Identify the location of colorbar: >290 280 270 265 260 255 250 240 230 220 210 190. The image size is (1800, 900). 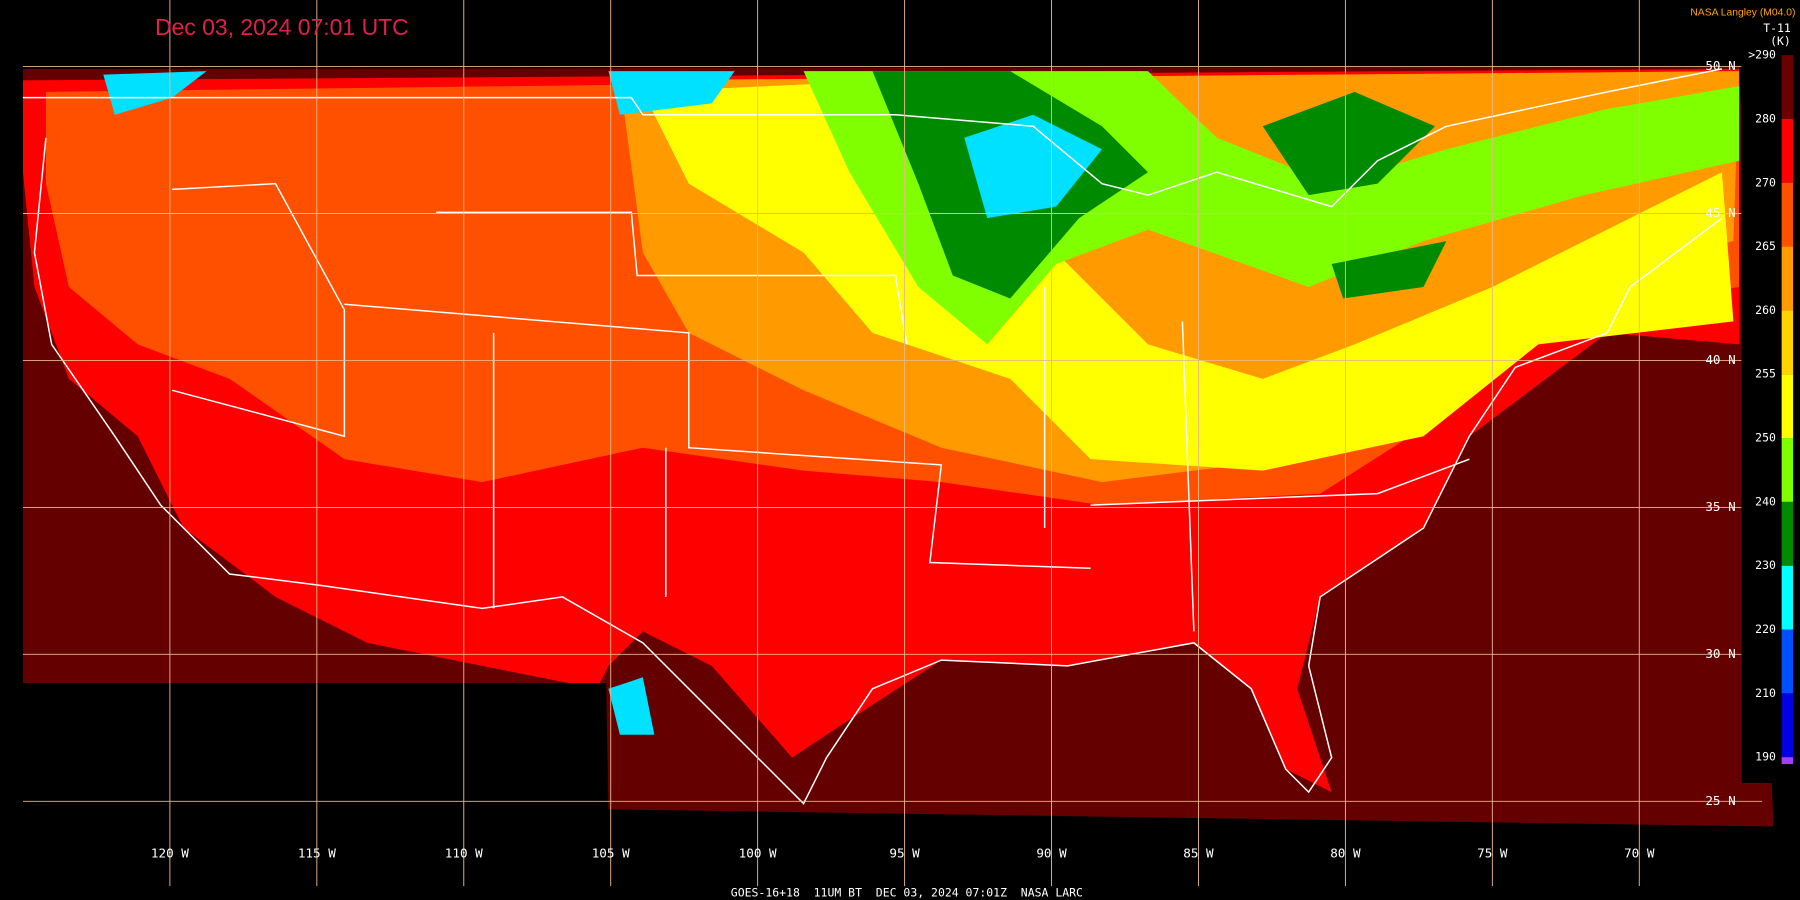
(1771, 406).